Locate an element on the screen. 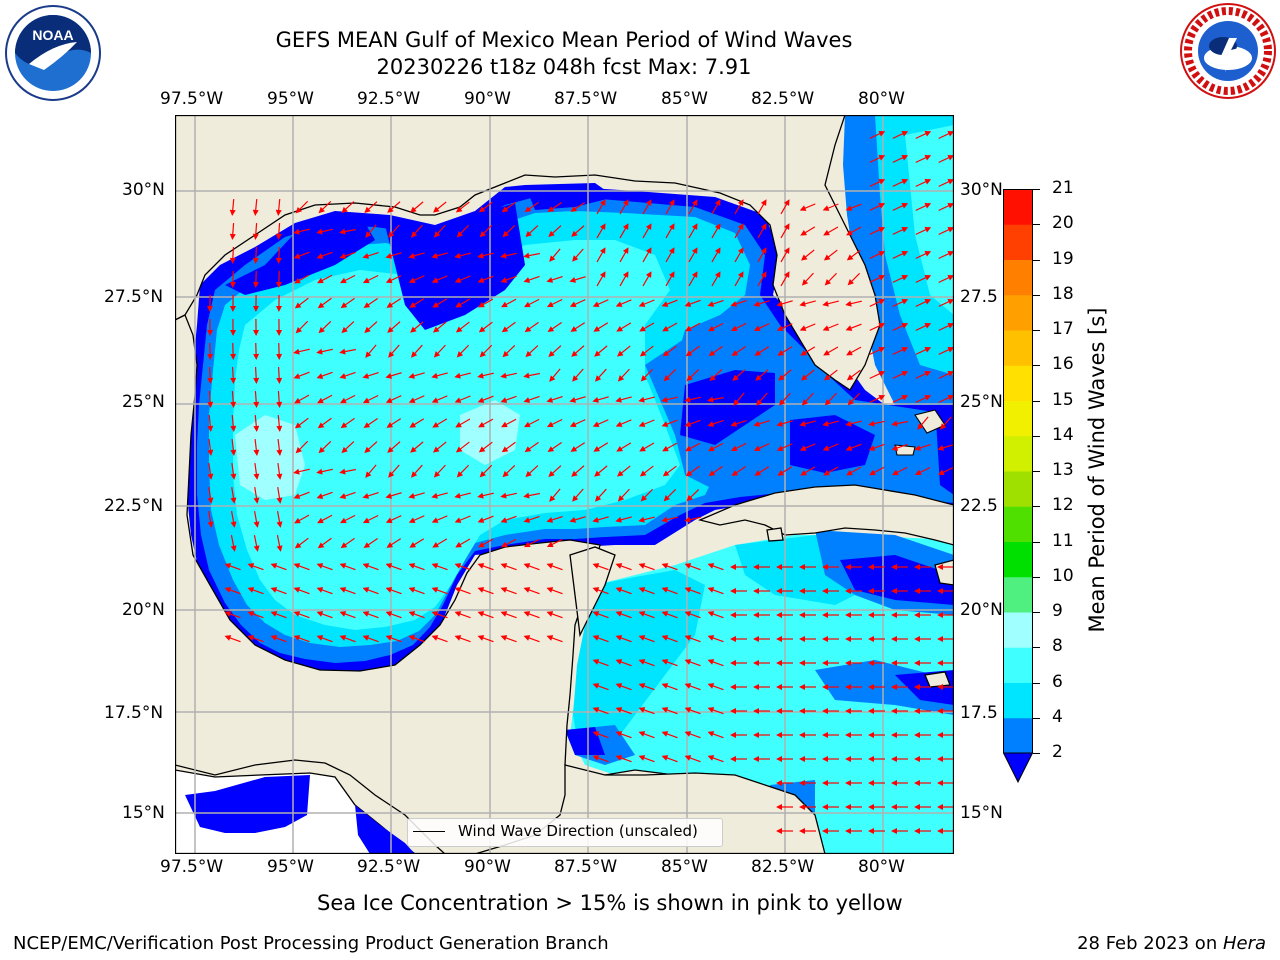  lat-tick-right: 27.5 is located at coordinates (979, 297).